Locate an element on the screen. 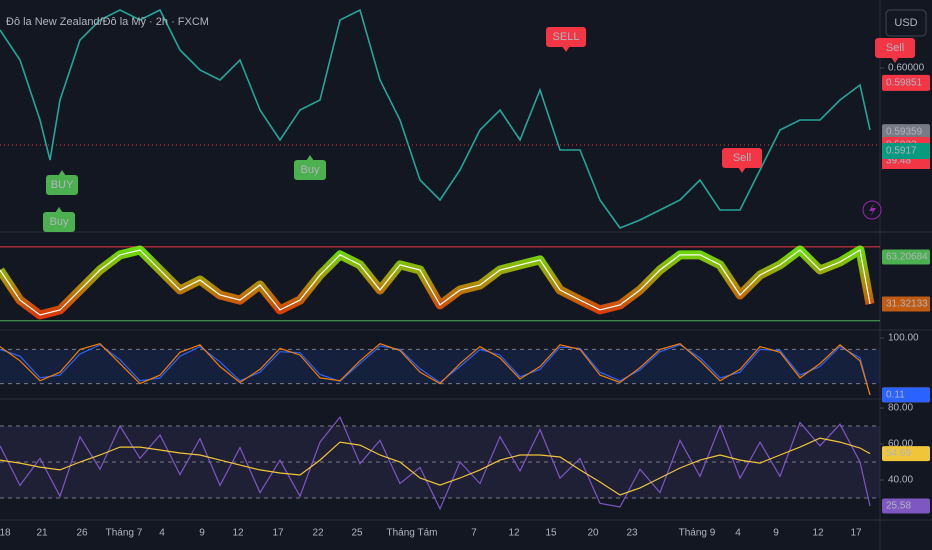  x-tick-label: 26 is located at coordinates (82, 533).